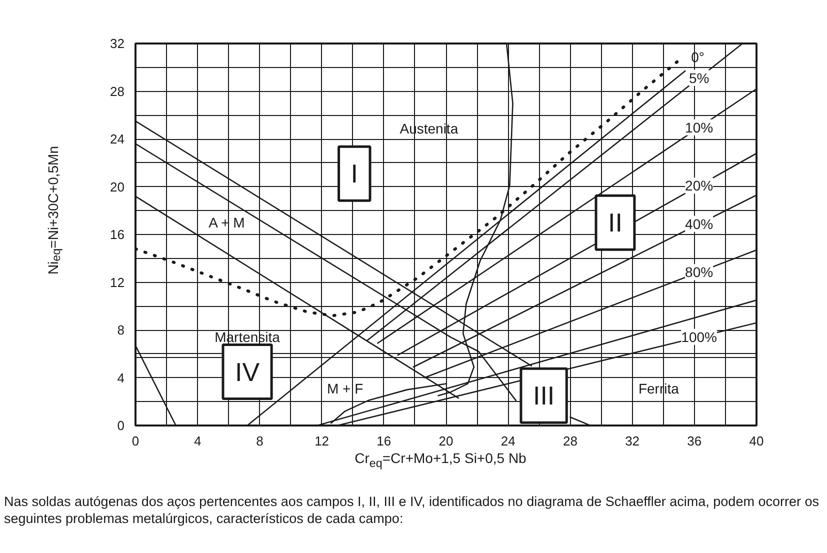  Describe the element at coordinates (756, 441) in the screenshot. I see `x-tick-label: 40` at that location.